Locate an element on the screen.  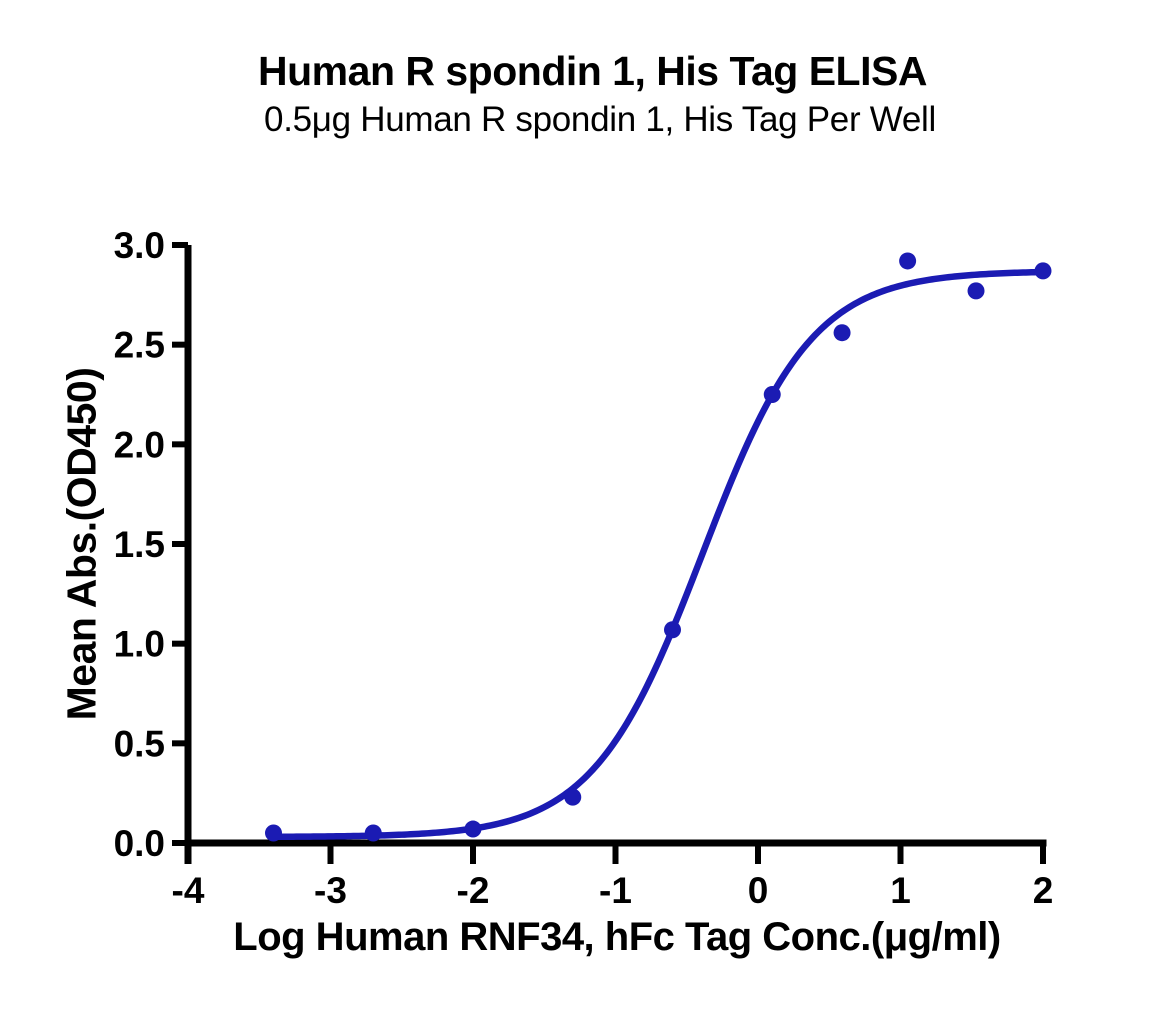
y-axis-tick-label: 1.0 is located at coordinates (139, 644).